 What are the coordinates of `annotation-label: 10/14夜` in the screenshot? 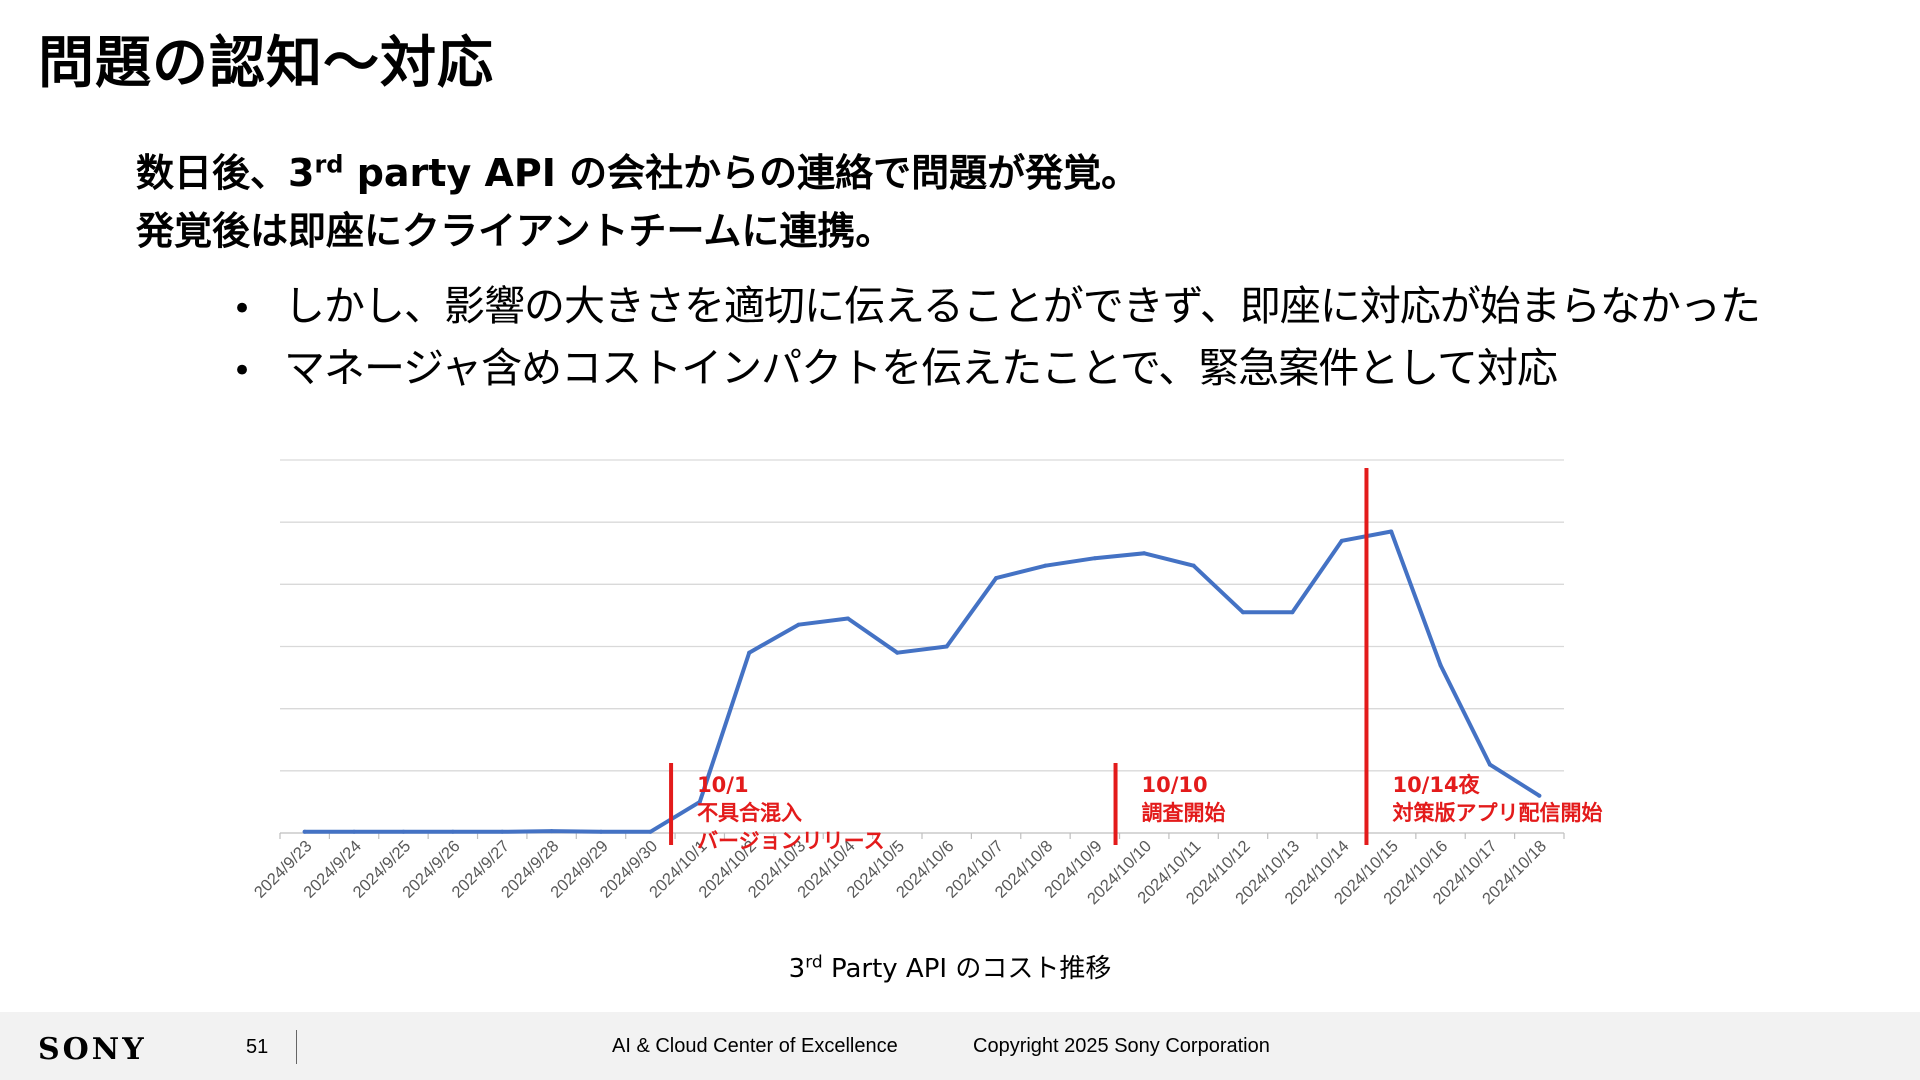 It's located at (1436, 785).